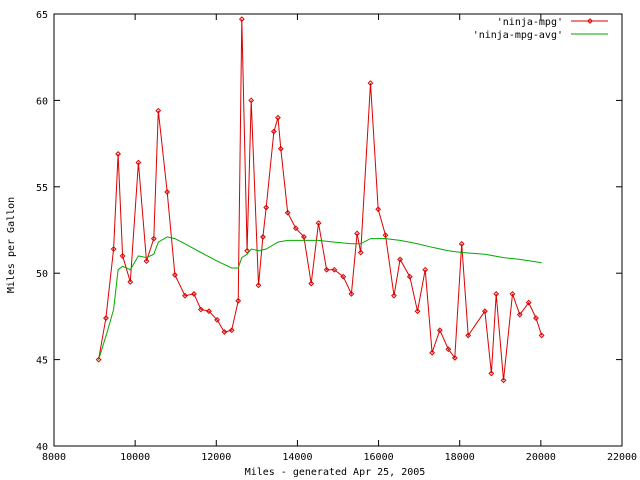  Describe the element at coordinates (42, 15) in the screenshot. I see `y-tick-label: 65` at that location.